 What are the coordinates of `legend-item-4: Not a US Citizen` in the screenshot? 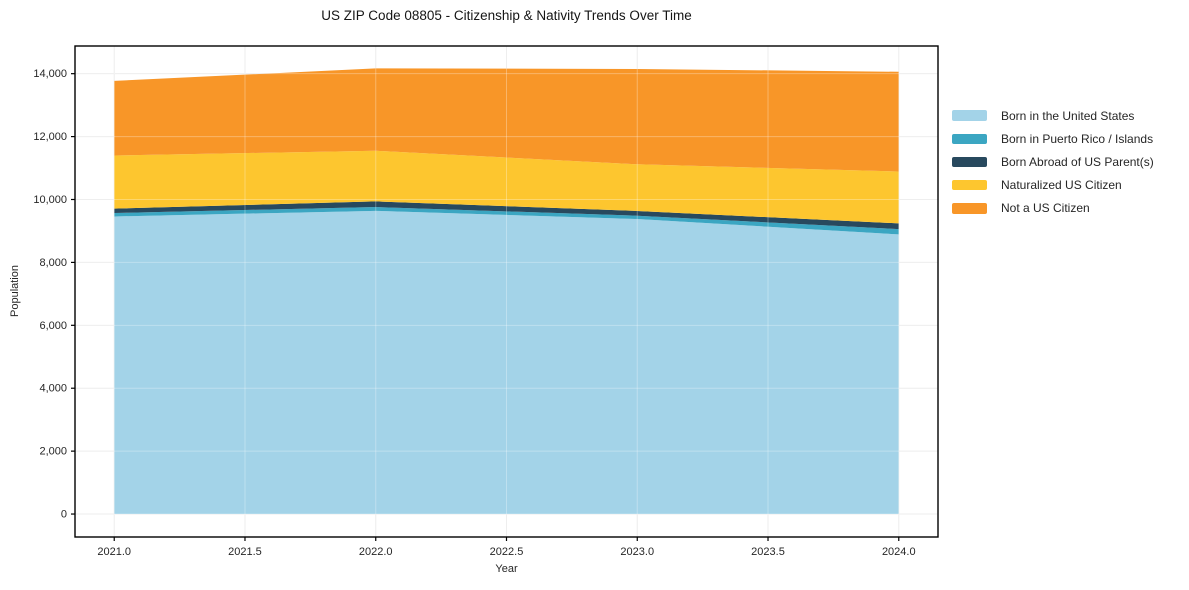 It's located at (1069, 208).